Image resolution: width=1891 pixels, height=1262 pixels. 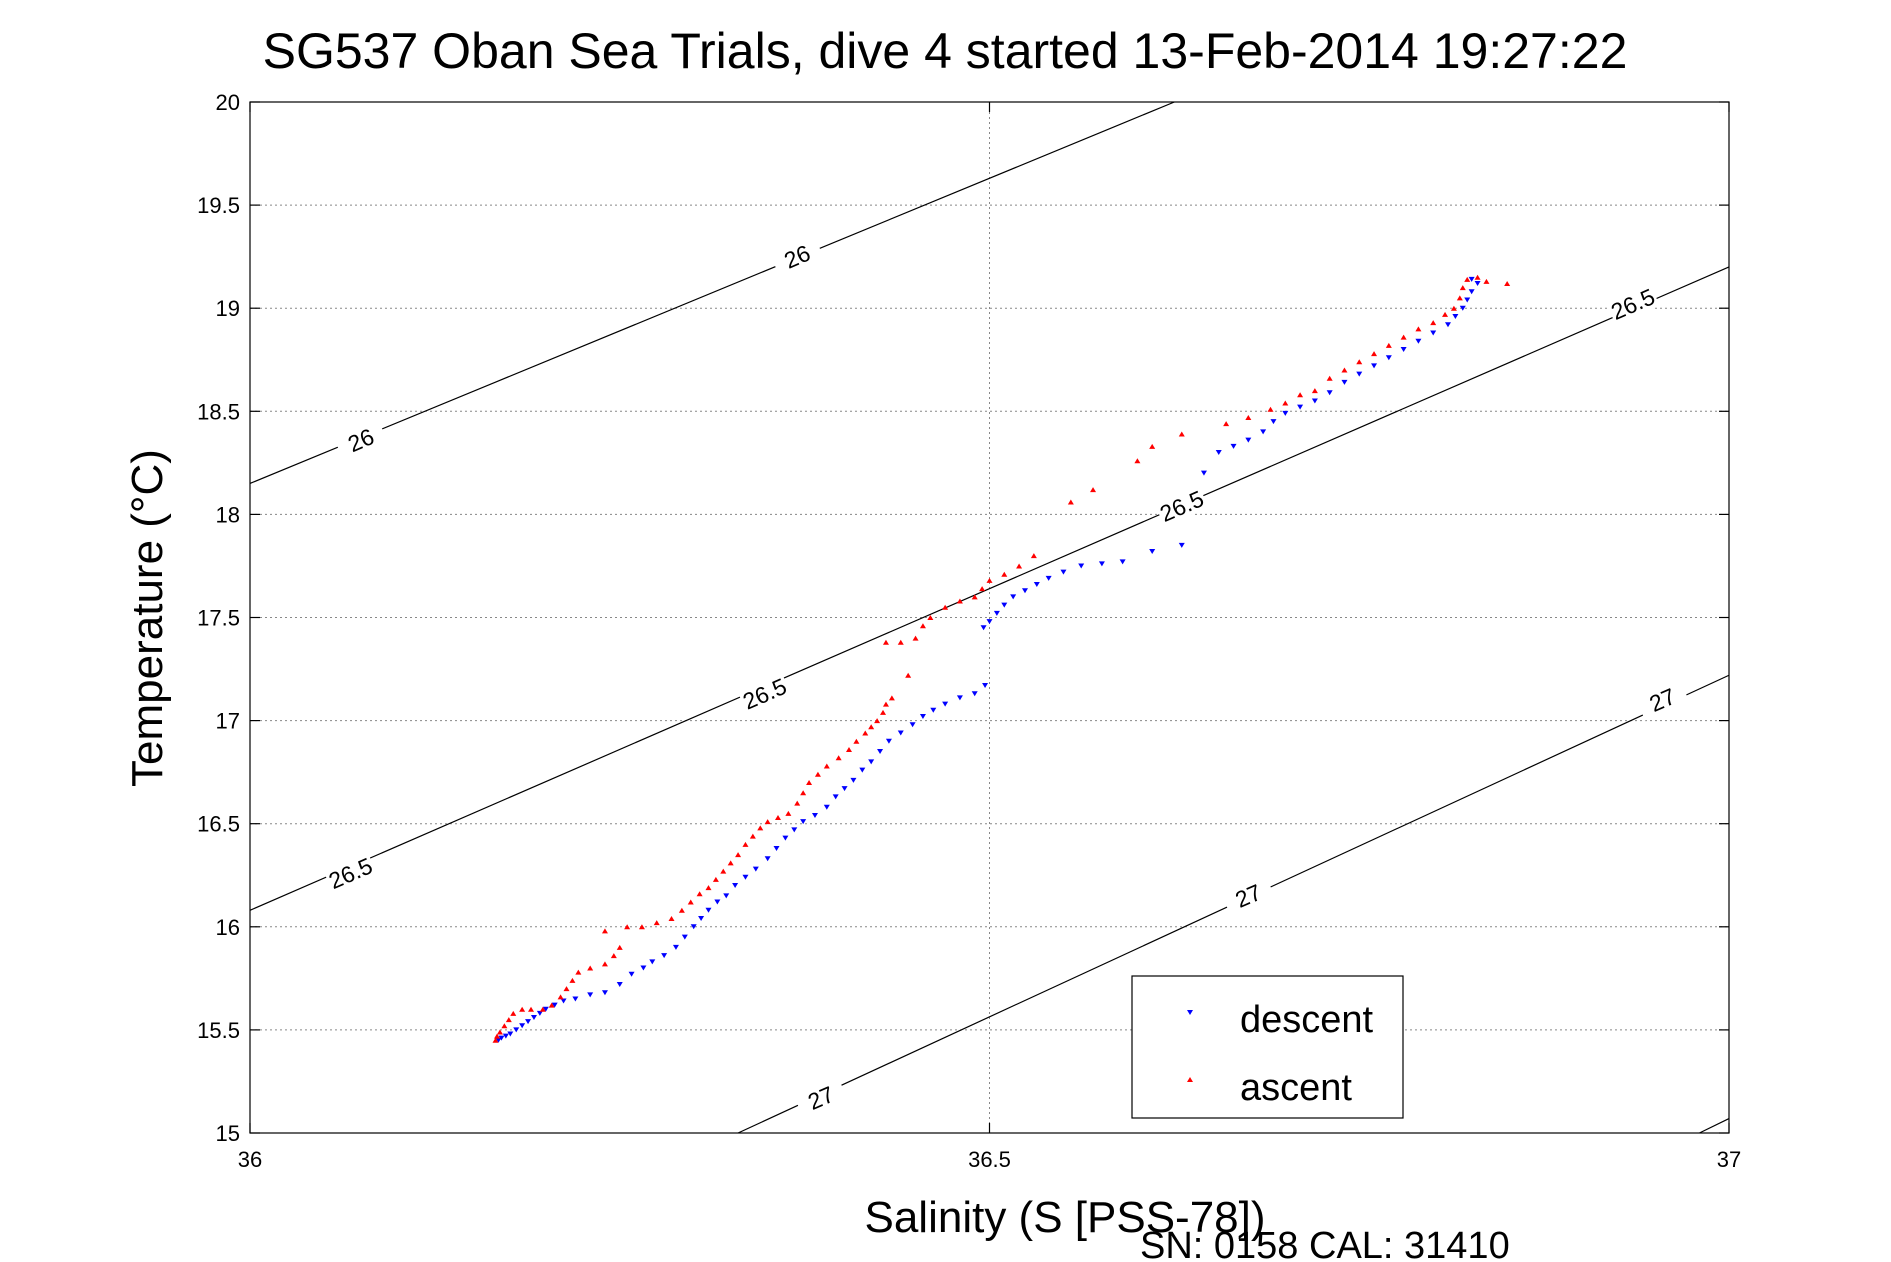 I want to click on legend-descent-marker, so click(x=1190, y=1012).